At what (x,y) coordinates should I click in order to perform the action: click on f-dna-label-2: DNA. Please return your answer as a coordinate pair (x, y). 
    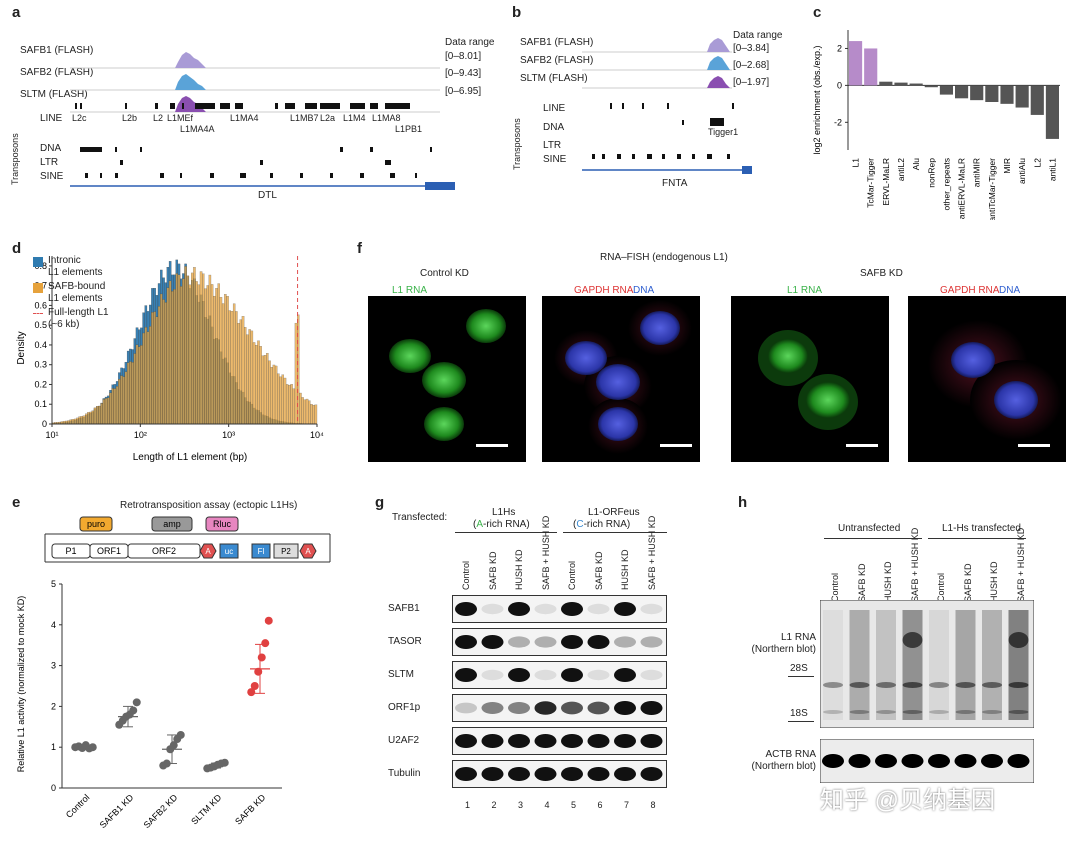
    Looking at the image, I should click on (1010, 290).